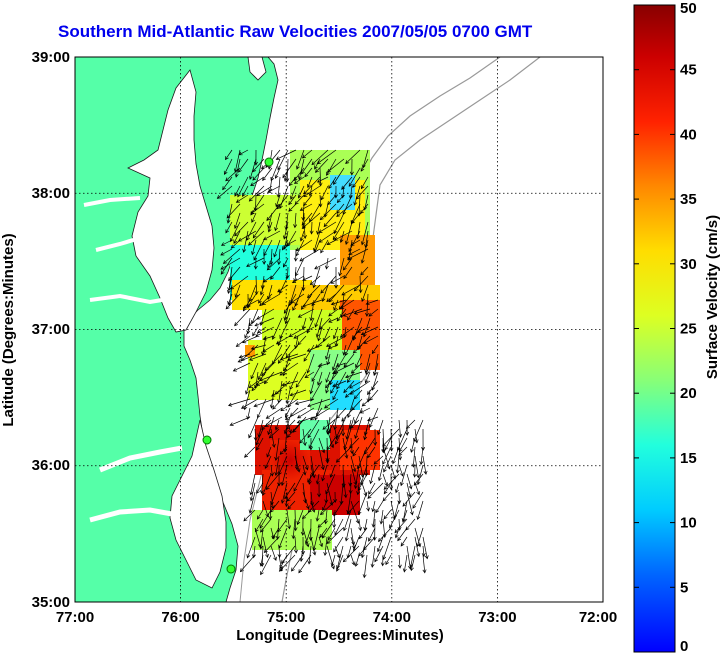 Image resolution: width=724 pixels, height=659 pixels. What do you see at coordinates (665, 327) in the screenshot?
I see `colorbar-ticks: 0 5 10 15 20 25 30 35 40 45 50` at bounding box center [665, 327].